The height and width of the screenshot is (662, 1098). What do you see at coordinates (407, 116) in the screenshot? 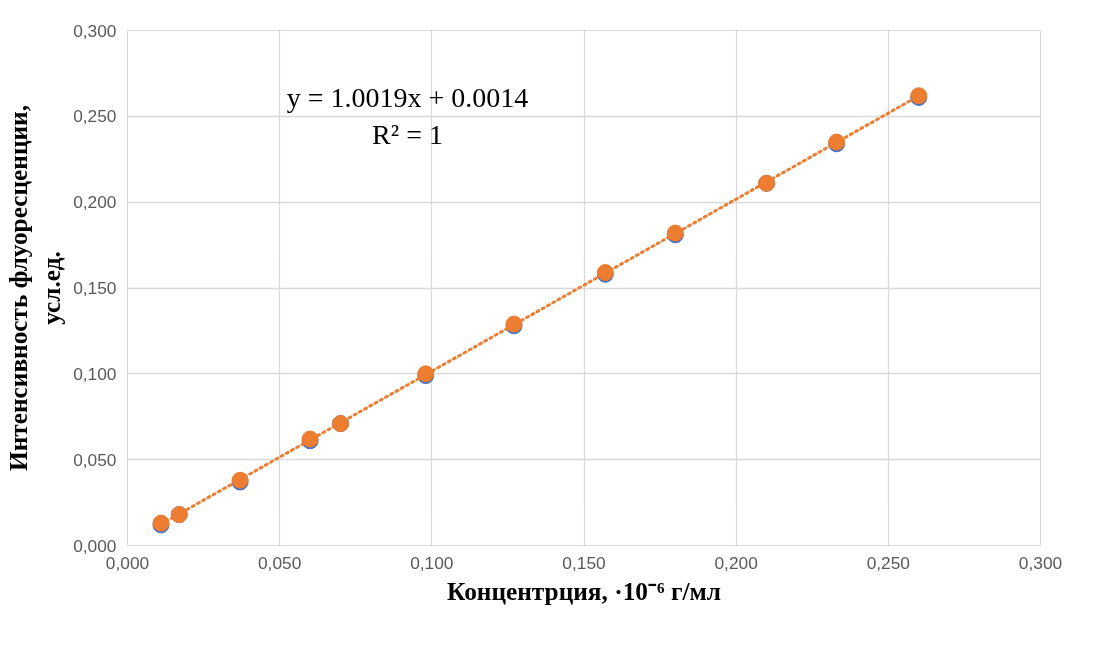
I see `annotation: y = 1.0019x + 0.0014 R² = 1` at bounding box center [407, 116].